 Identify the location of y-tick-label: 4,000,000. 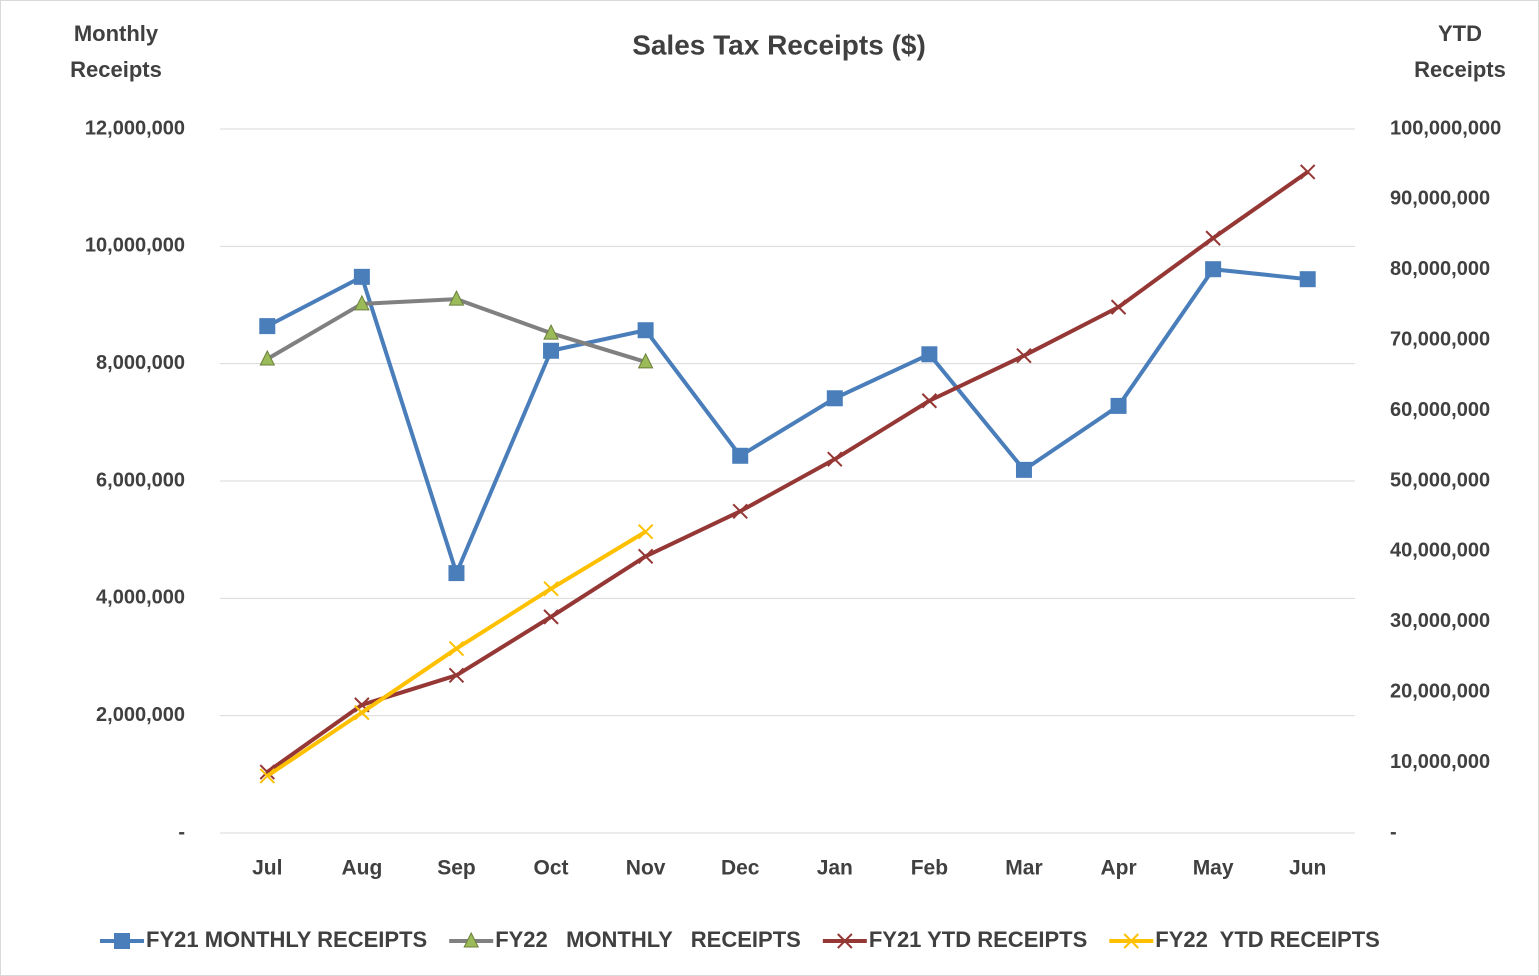
(140, 598).